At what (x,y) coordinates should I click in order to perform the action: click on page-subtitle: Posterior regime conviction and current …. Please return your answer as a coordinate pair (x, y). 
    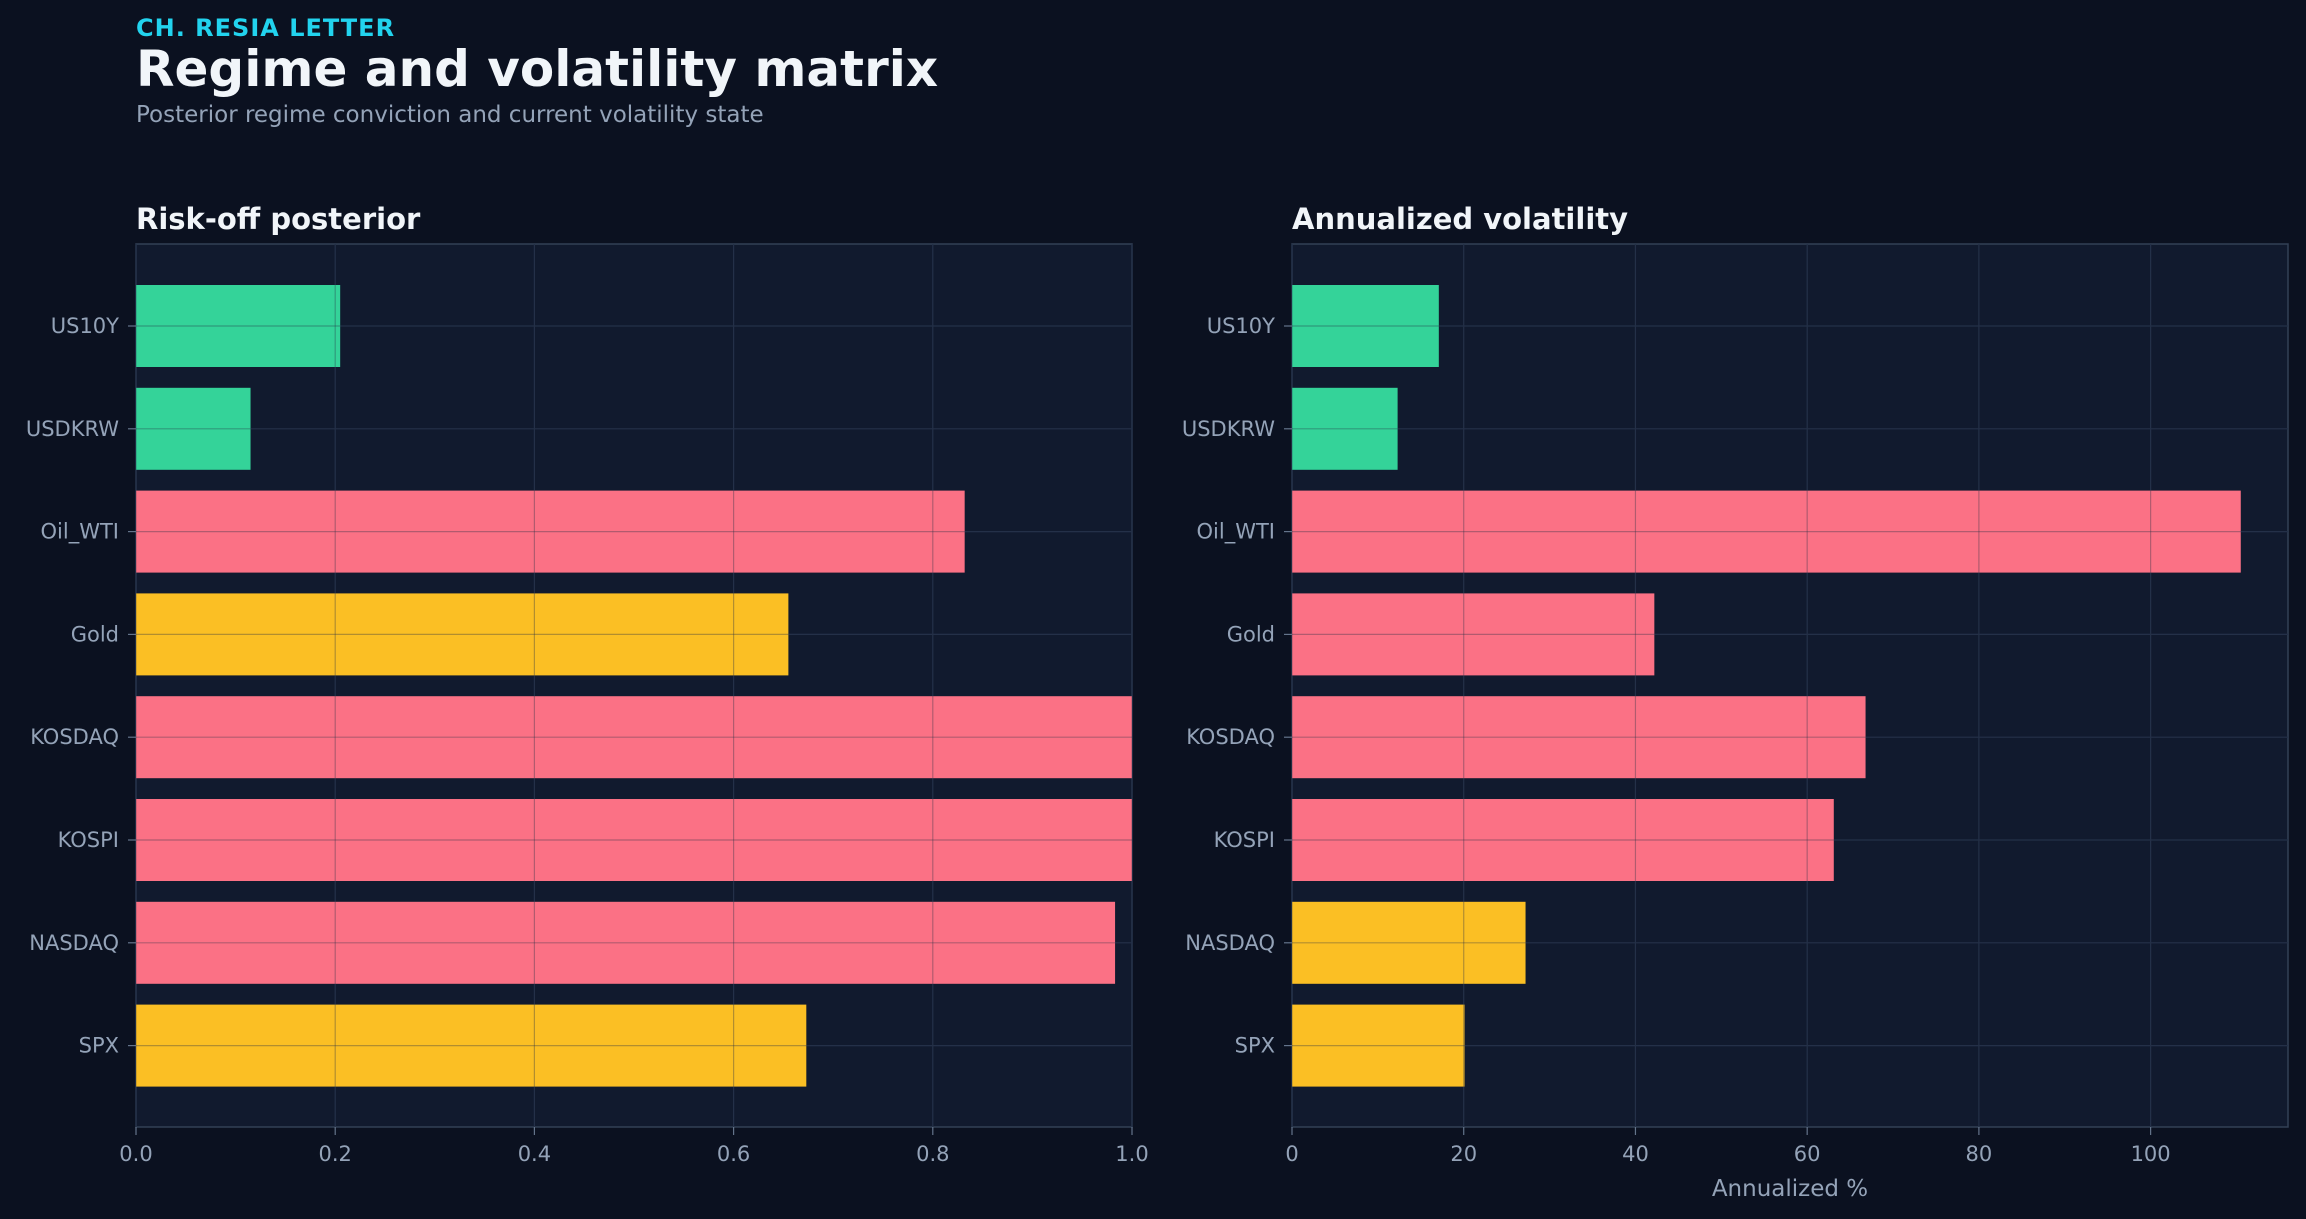
    Looking at the image, I should click on (450, 115).